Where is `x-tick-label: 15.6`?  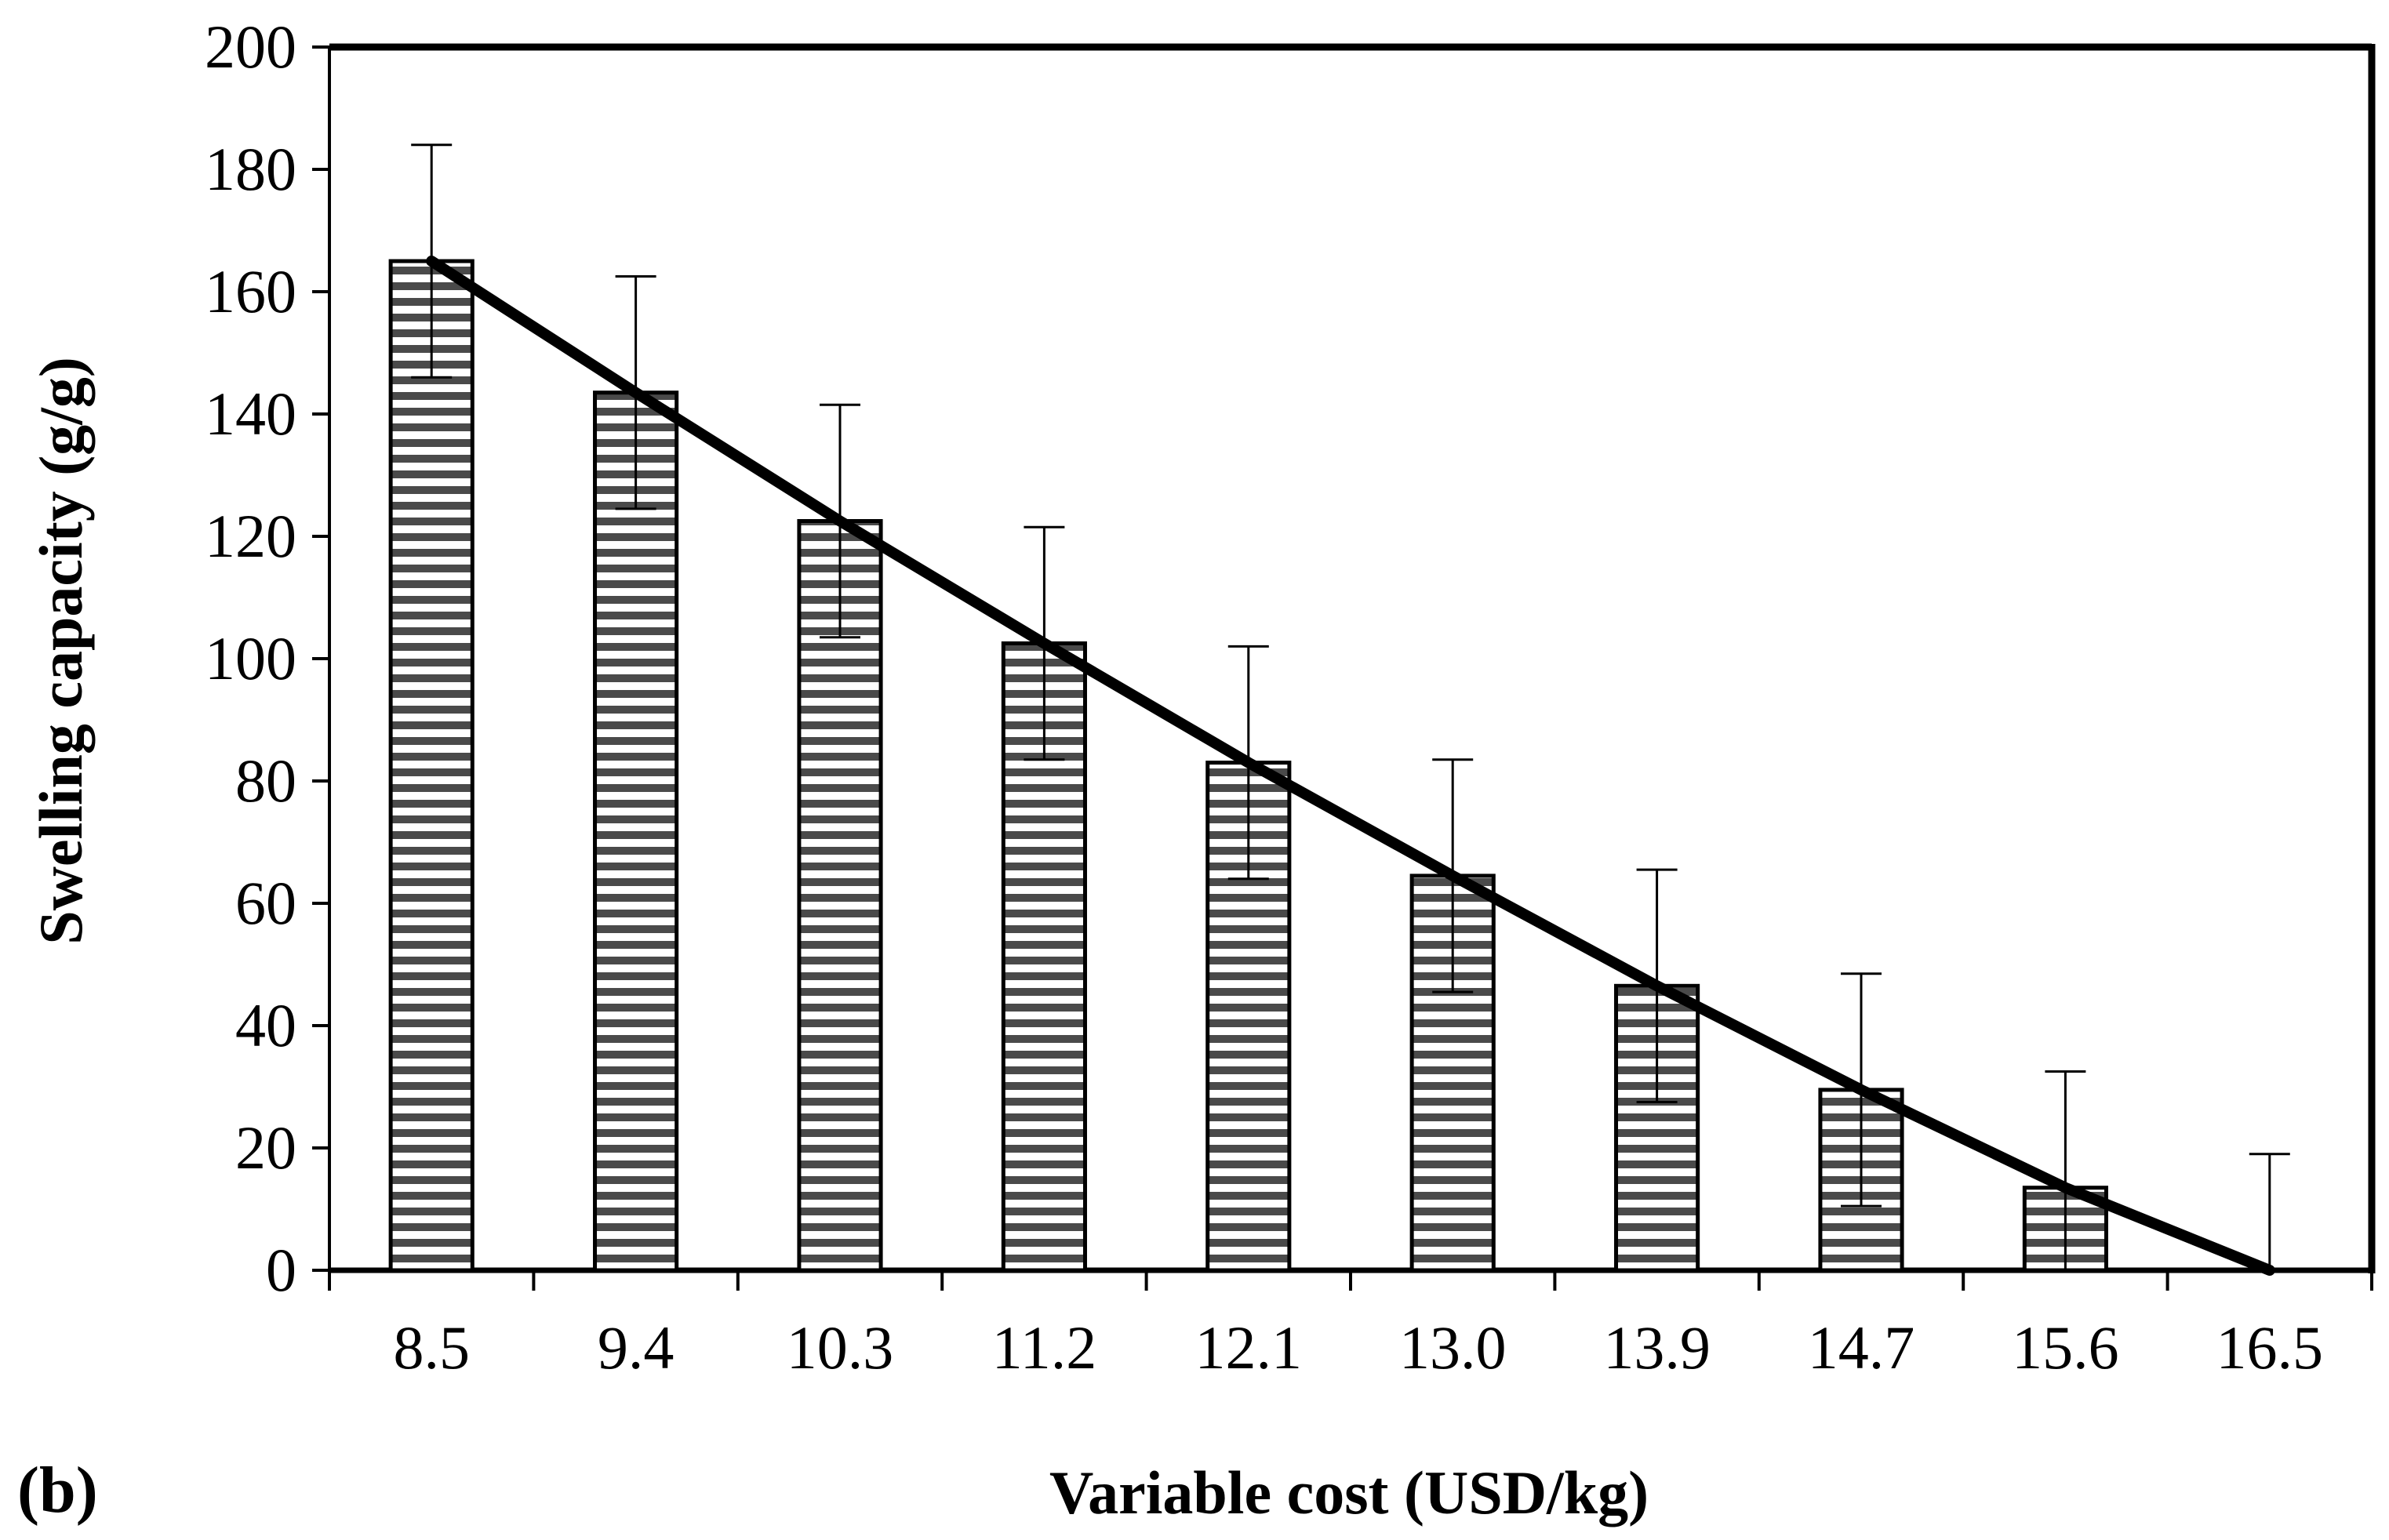
x-tick-label: 15.6 is located at coordinates (2065, 1348).